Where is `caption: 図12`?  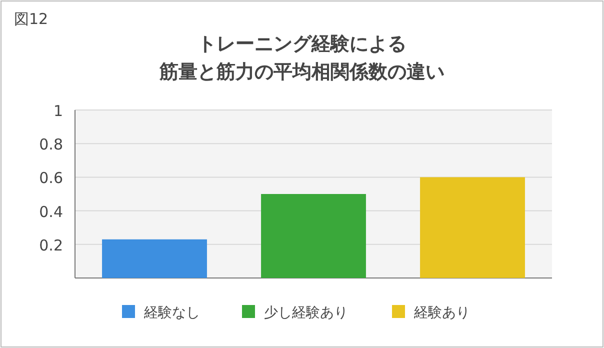 caption: 図12 is located at coordinates (31, 19).